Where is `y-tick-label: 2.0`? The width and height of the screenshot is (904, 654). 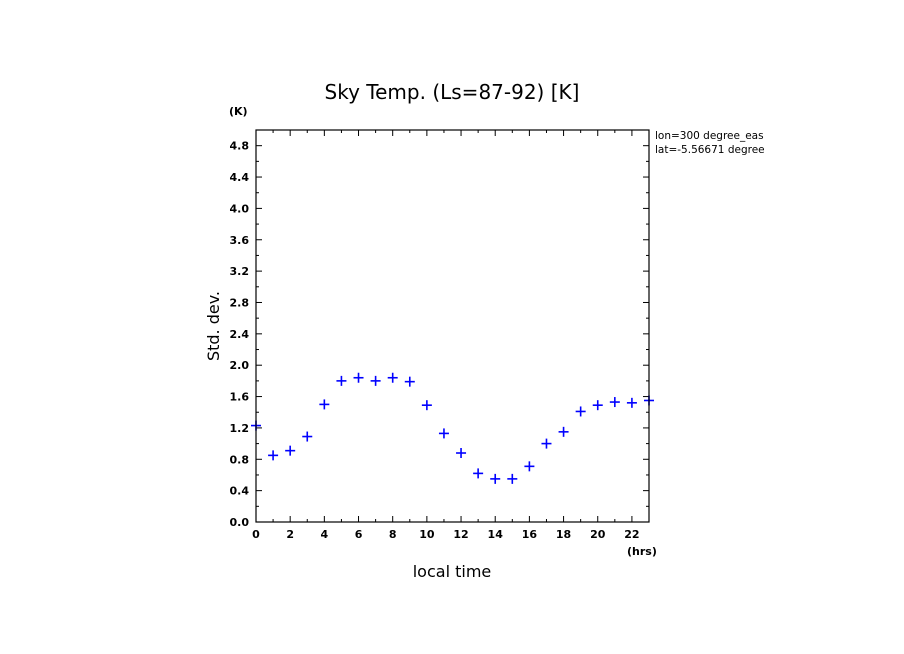
y-tick-label: 2.0 is located at coordinates (240, 365).